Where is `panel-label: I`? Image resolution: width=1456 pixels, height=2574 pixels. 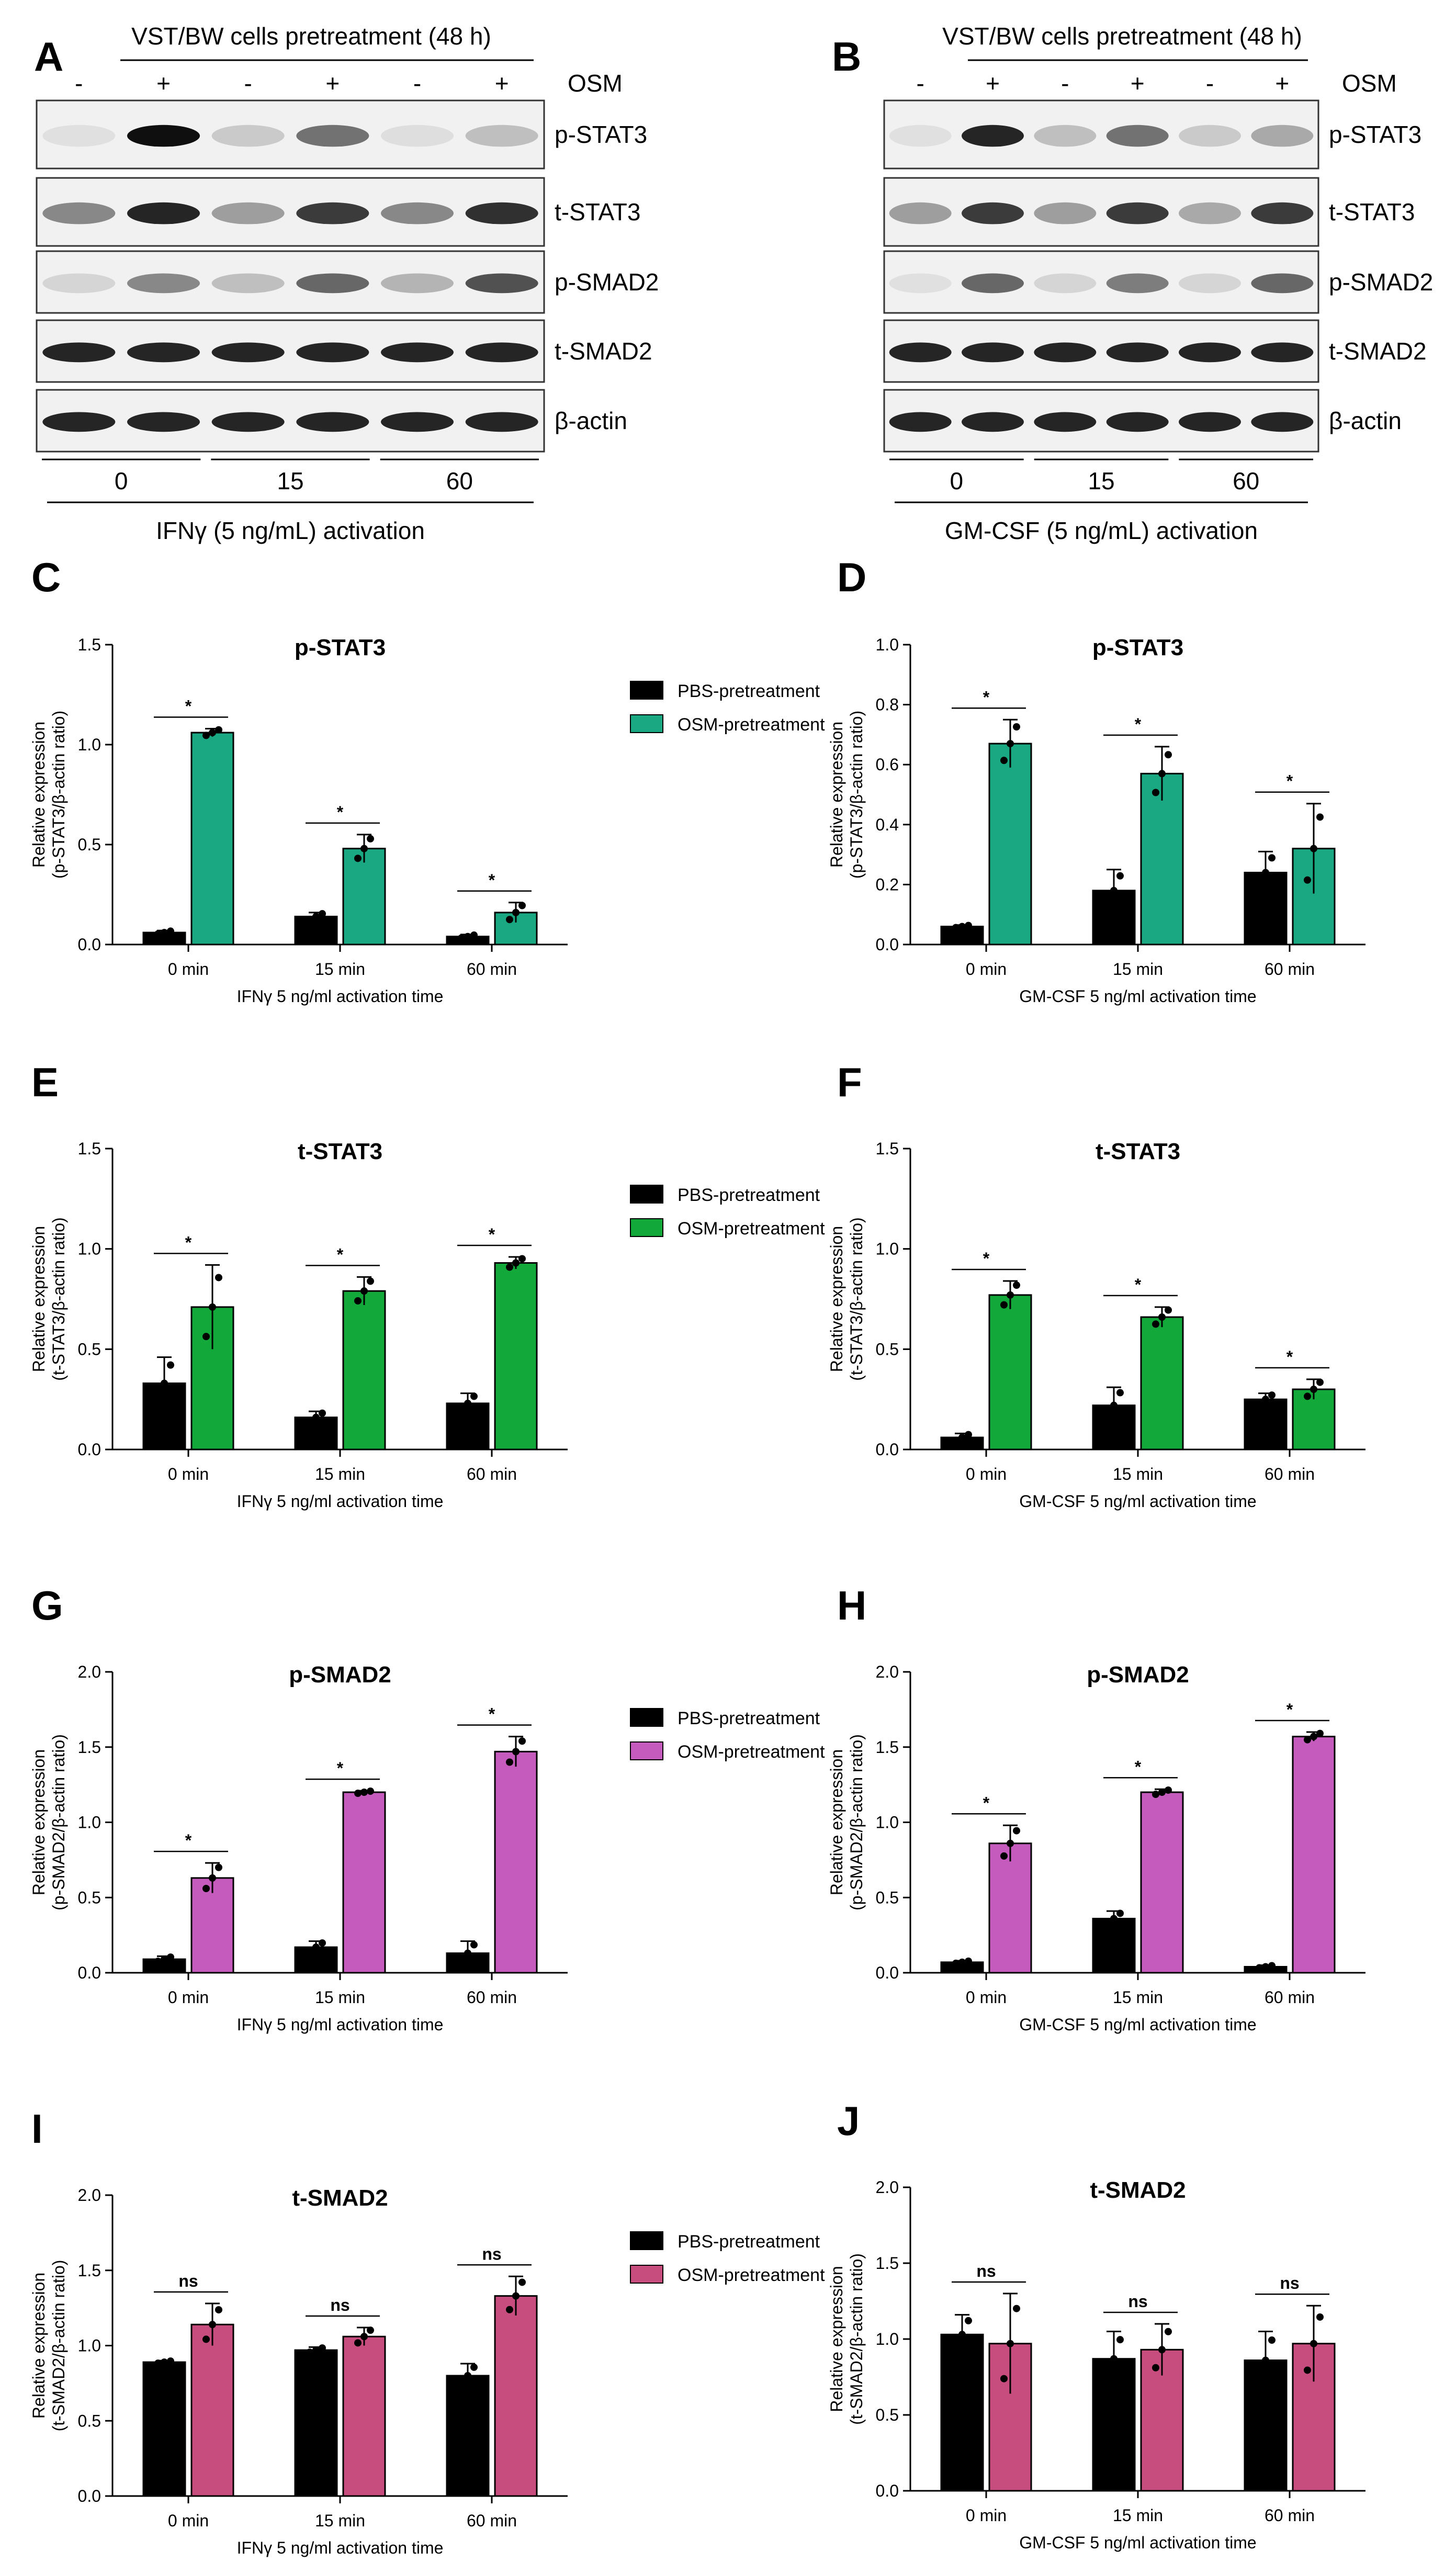 panel-label: I is located at coordinates (37, 2129).